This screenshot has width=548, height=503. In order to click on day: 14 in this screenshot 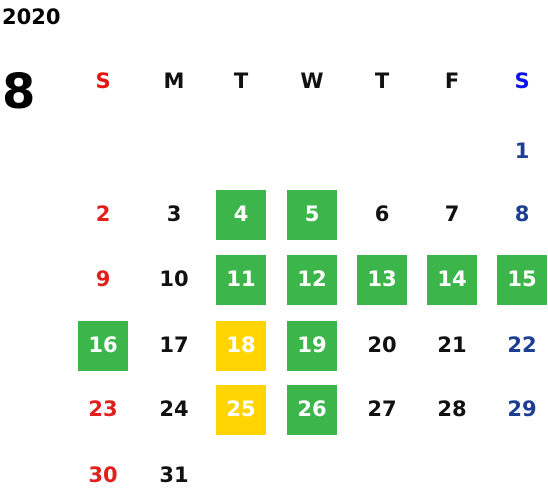, I will do `click(451, 279)`.